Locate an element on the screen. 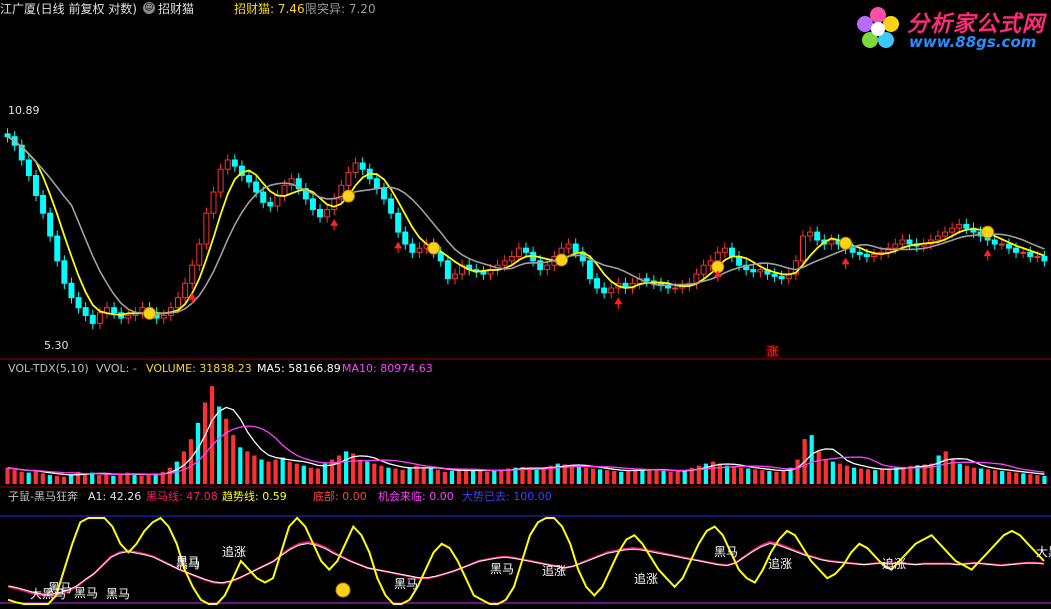 This screenshot has width=1051, height=609. logo-title: 分析家公式网 is located at coordinates (976, 24).